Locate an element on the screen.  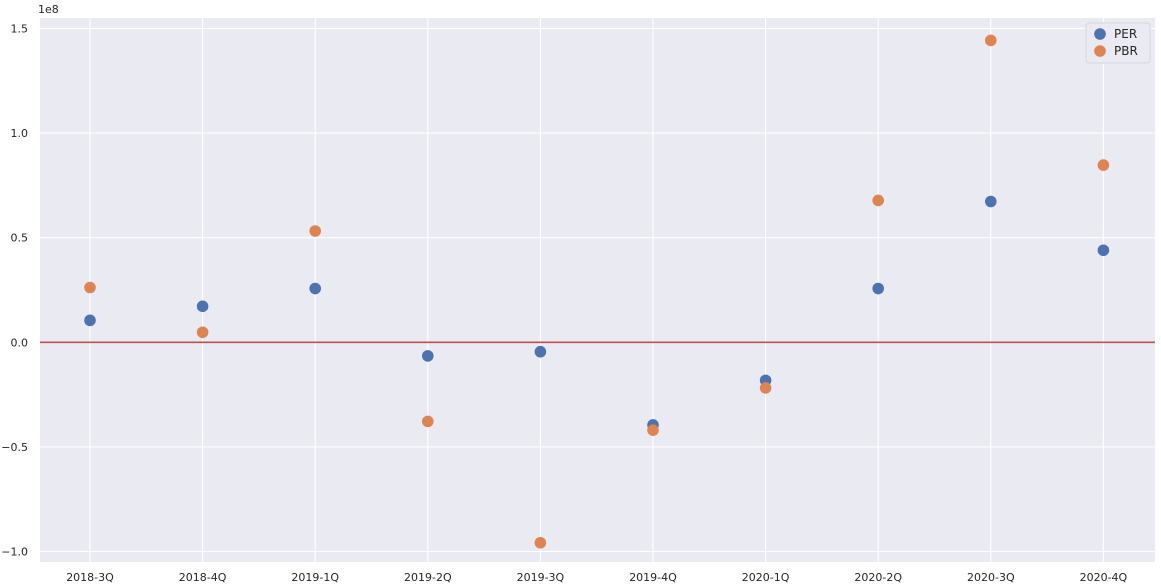
legend: PER PBR is located at coordinates (1118, 43).